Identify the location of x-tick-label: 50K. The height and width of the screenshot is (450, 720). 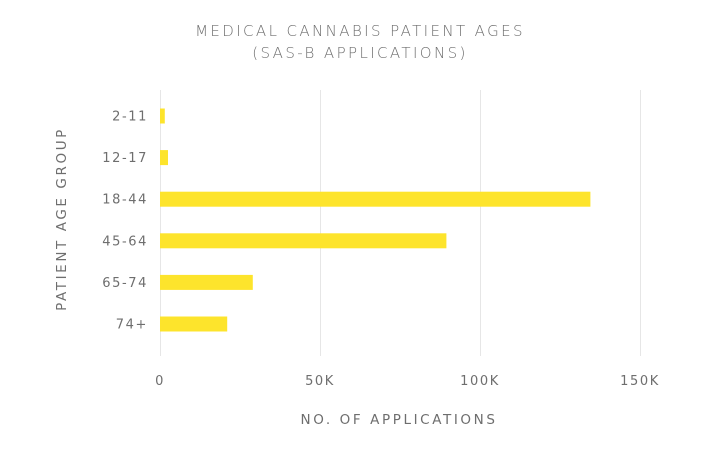
(320, 381).